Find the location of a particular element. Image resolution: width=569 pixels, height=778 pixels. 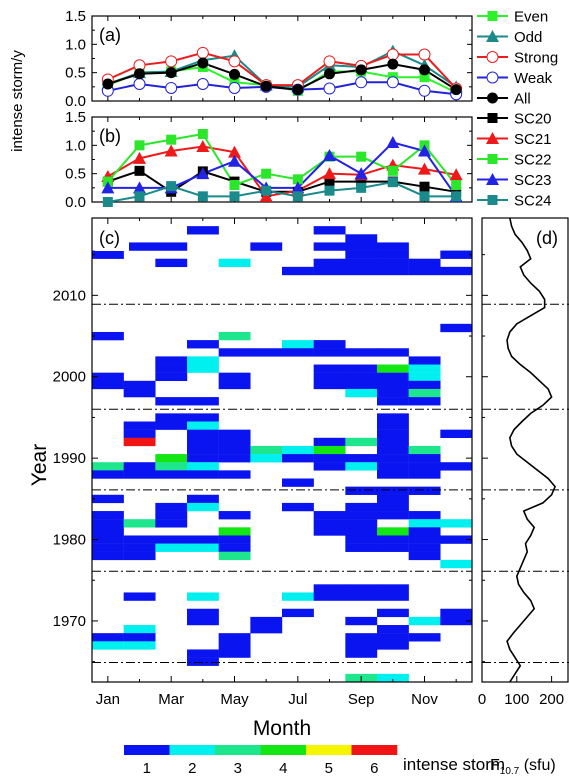

series-line-sc24 is located at coordinates (282, 192).